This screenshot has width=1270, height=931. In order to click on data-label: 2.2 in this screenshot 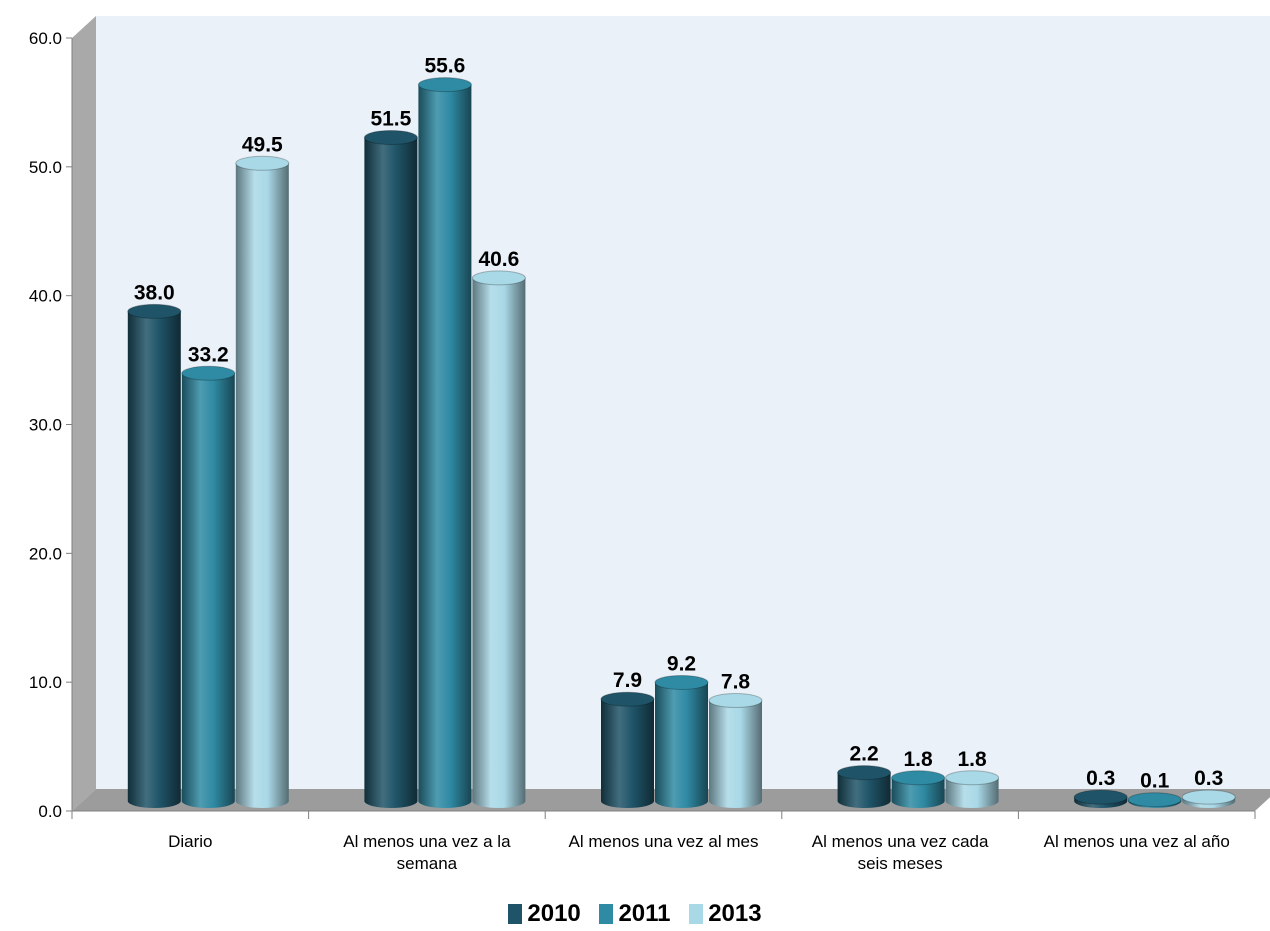, I will do `click(863, 754)`.